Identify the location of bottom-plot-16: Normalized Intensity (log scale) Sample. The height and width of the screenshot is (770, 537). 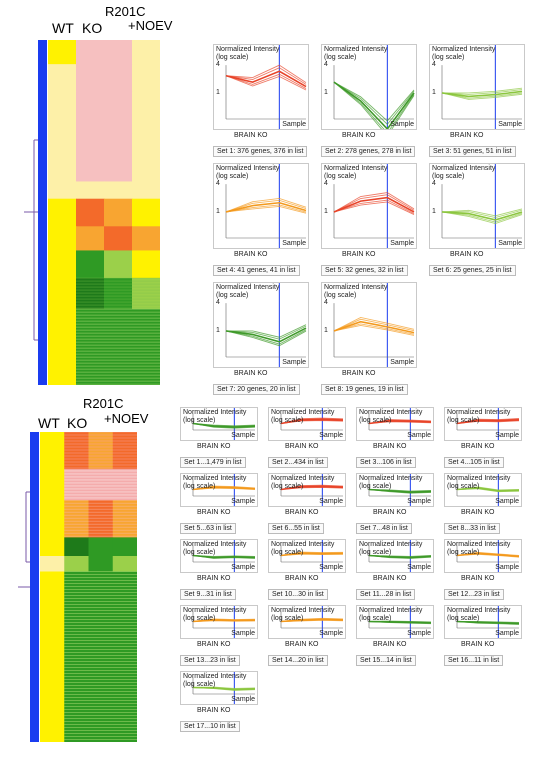
(483, 622).